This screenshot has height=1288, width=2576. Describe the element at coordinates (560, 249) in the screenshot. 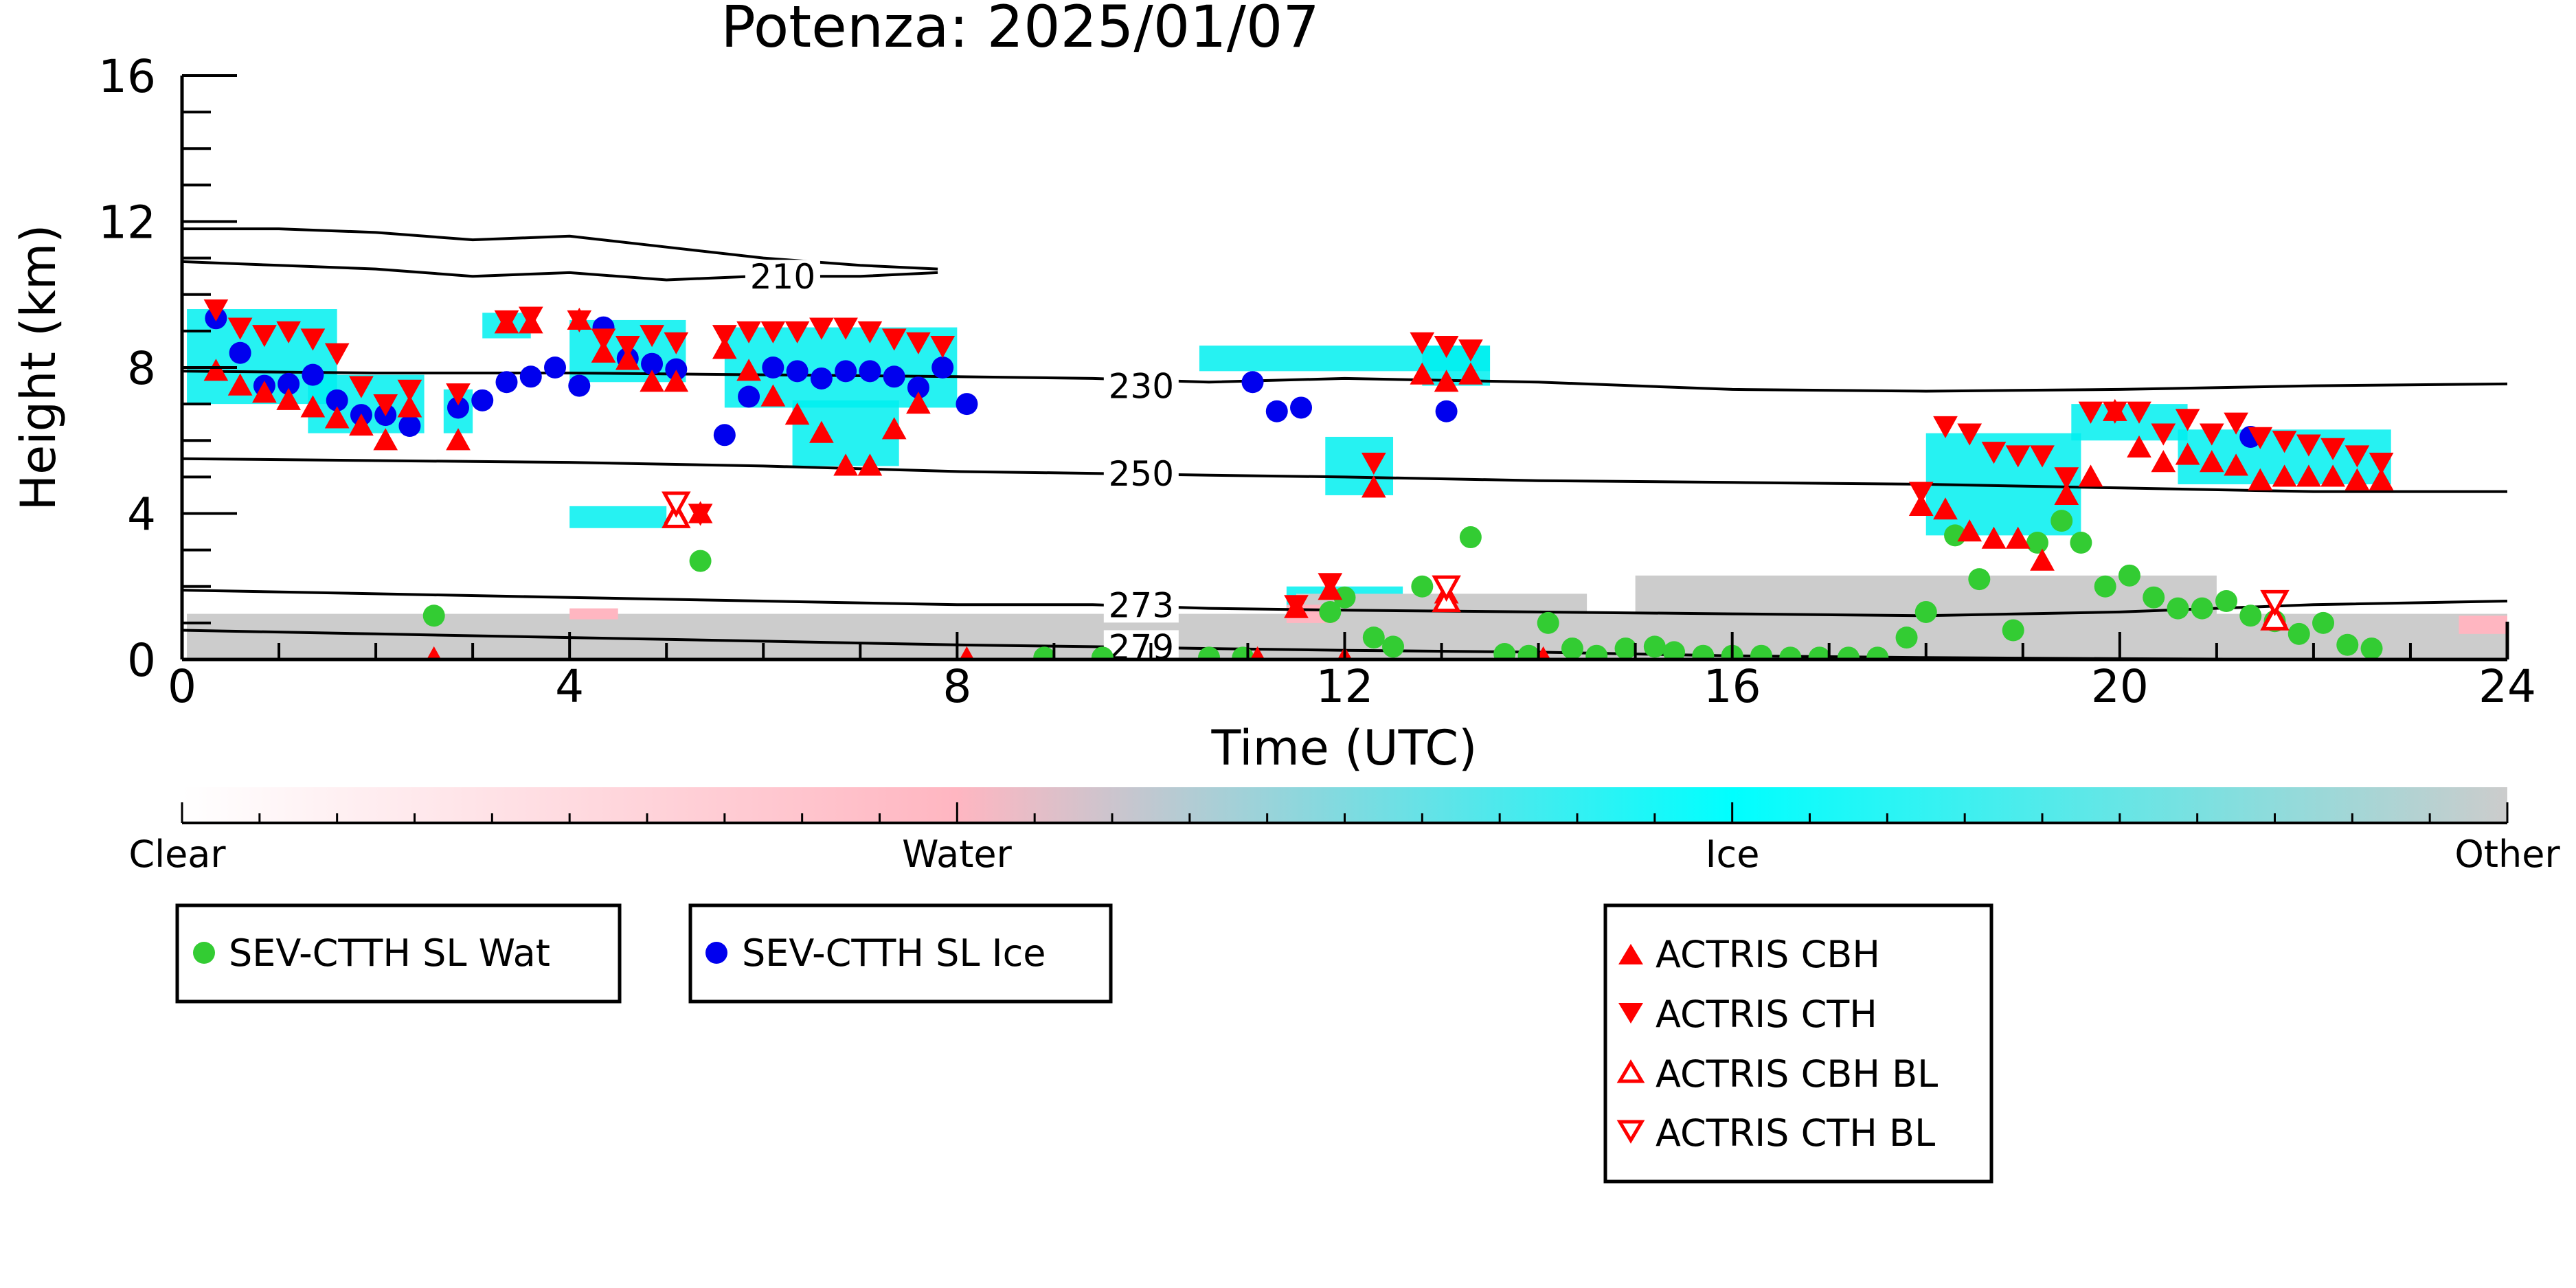

I see `contour-line-210-upper` at that location.